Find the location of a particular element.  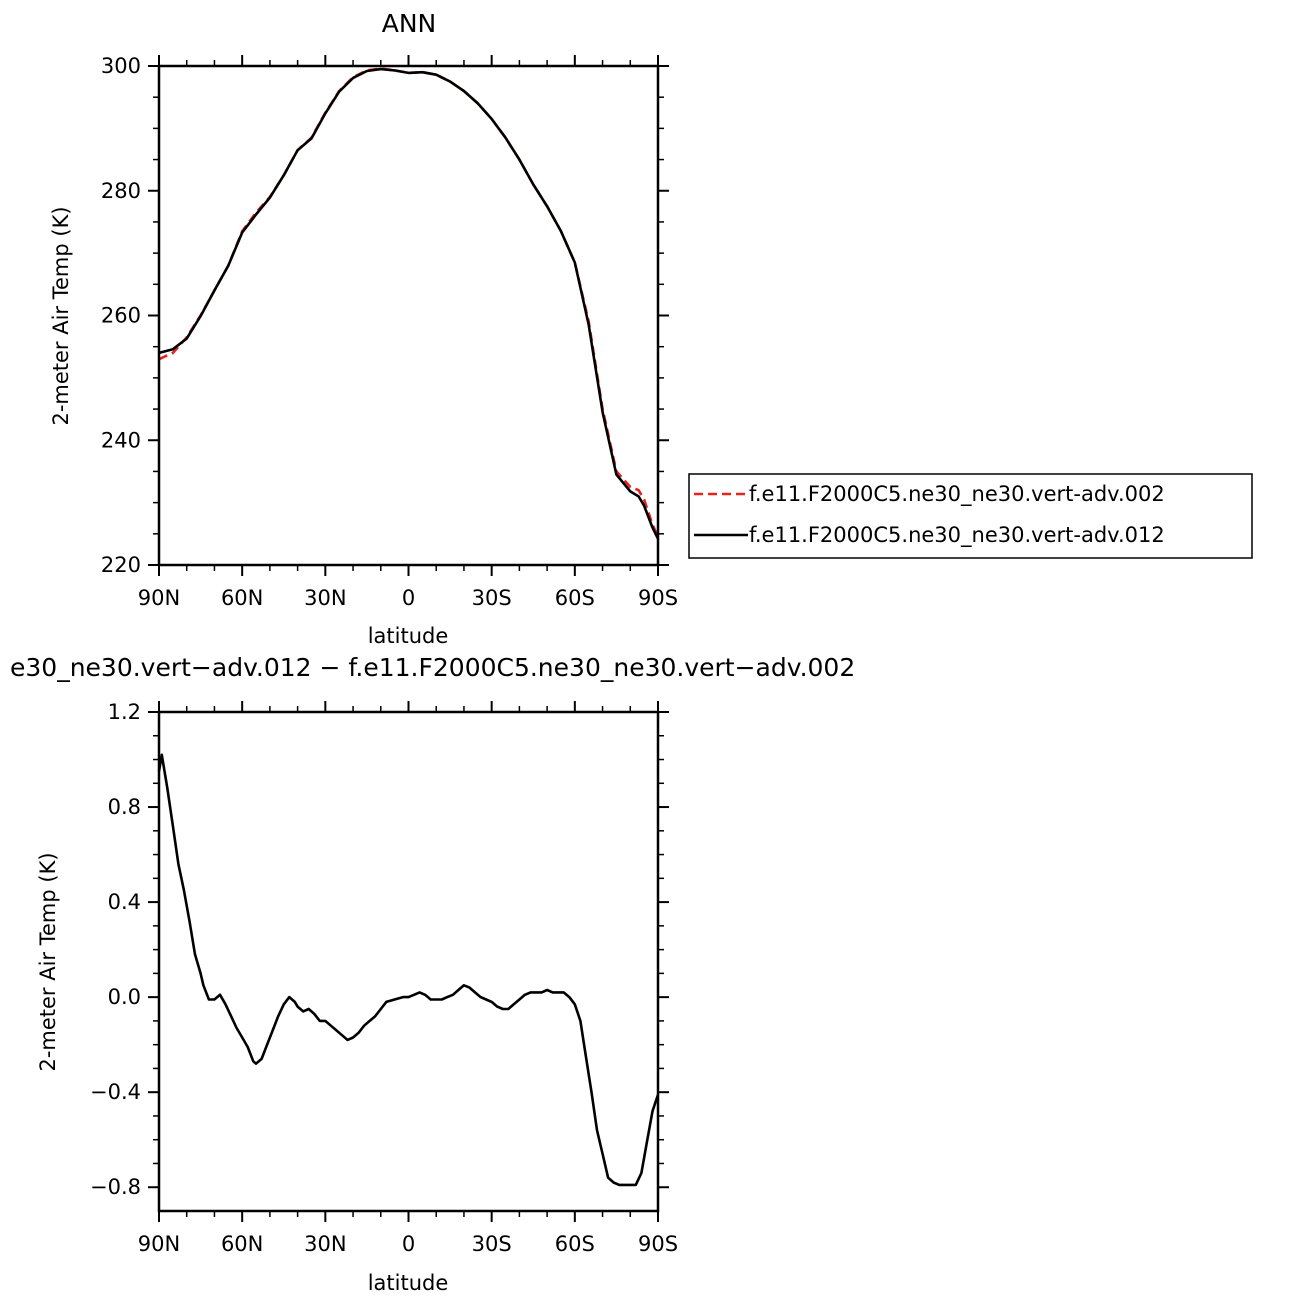

top-chart-x-axis-label: latitude is located at coordinates (408, 636).